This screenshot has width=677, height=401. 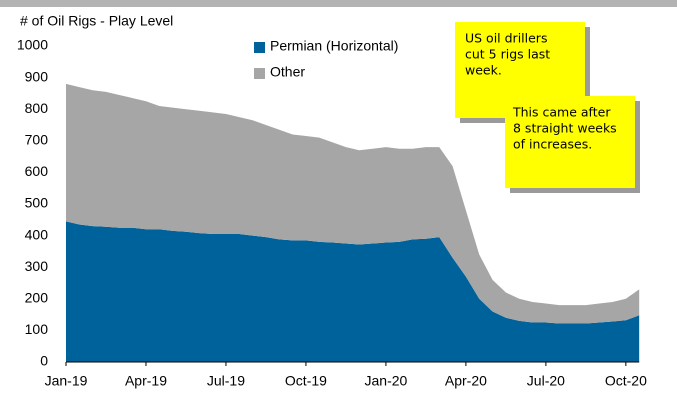 I want to click on y-tick-label: 300, so click(x=37, y=266).